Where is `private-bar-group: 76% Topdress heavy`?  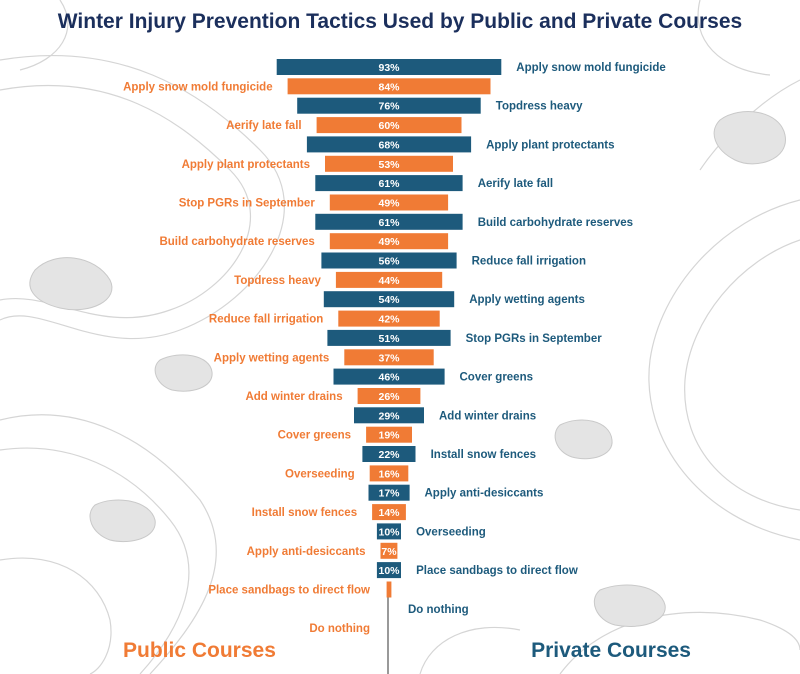
private-bar-group: 76% Topdress heavy is located at coordinates (440, 105).